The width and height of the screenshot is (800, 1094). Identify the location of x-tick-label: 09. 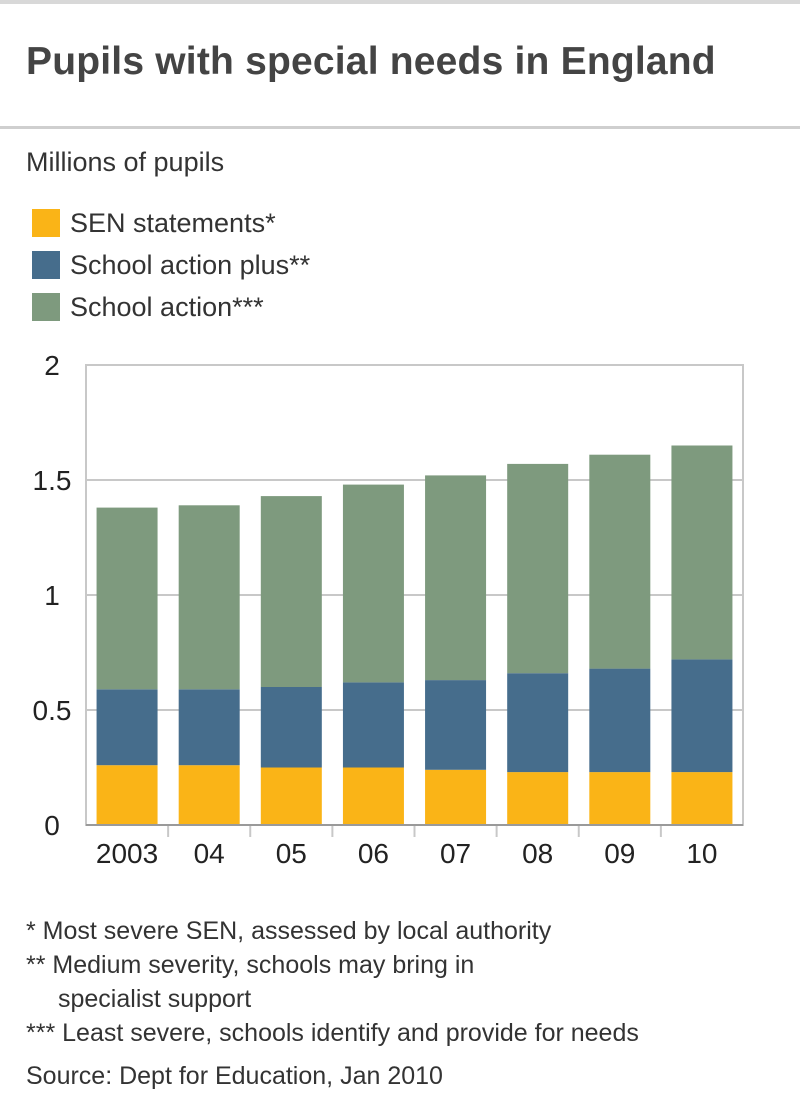
(619, 853).